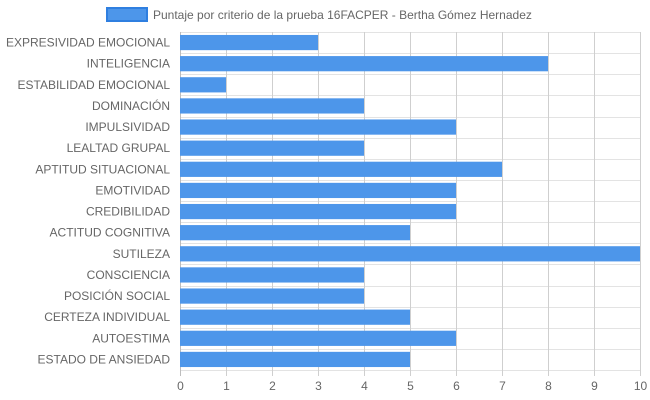 This screenshot has height=400, width=650. I want to click on category-label: ESTABILIDAD EMOCIONAL, so click(94, 85).